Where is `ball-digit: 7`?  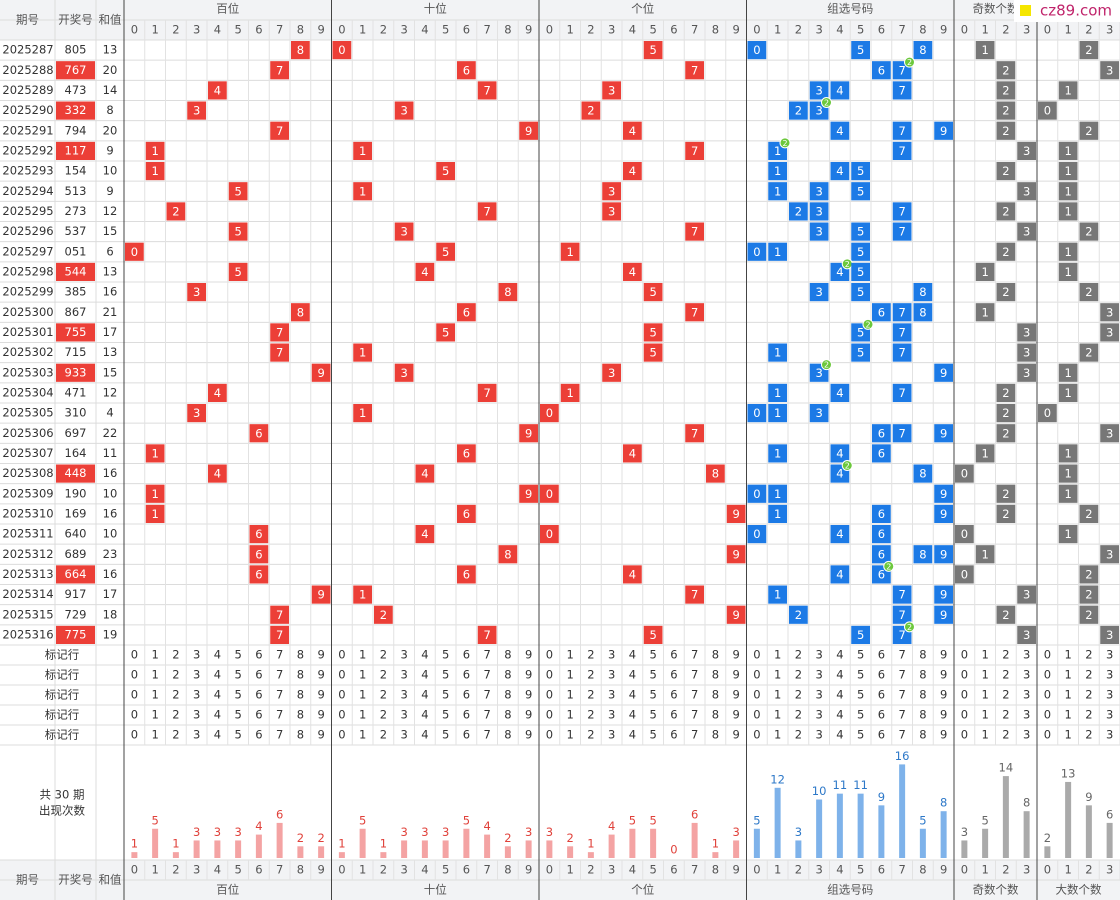 ball-digit: 7 is located at coordinates (901, 151).